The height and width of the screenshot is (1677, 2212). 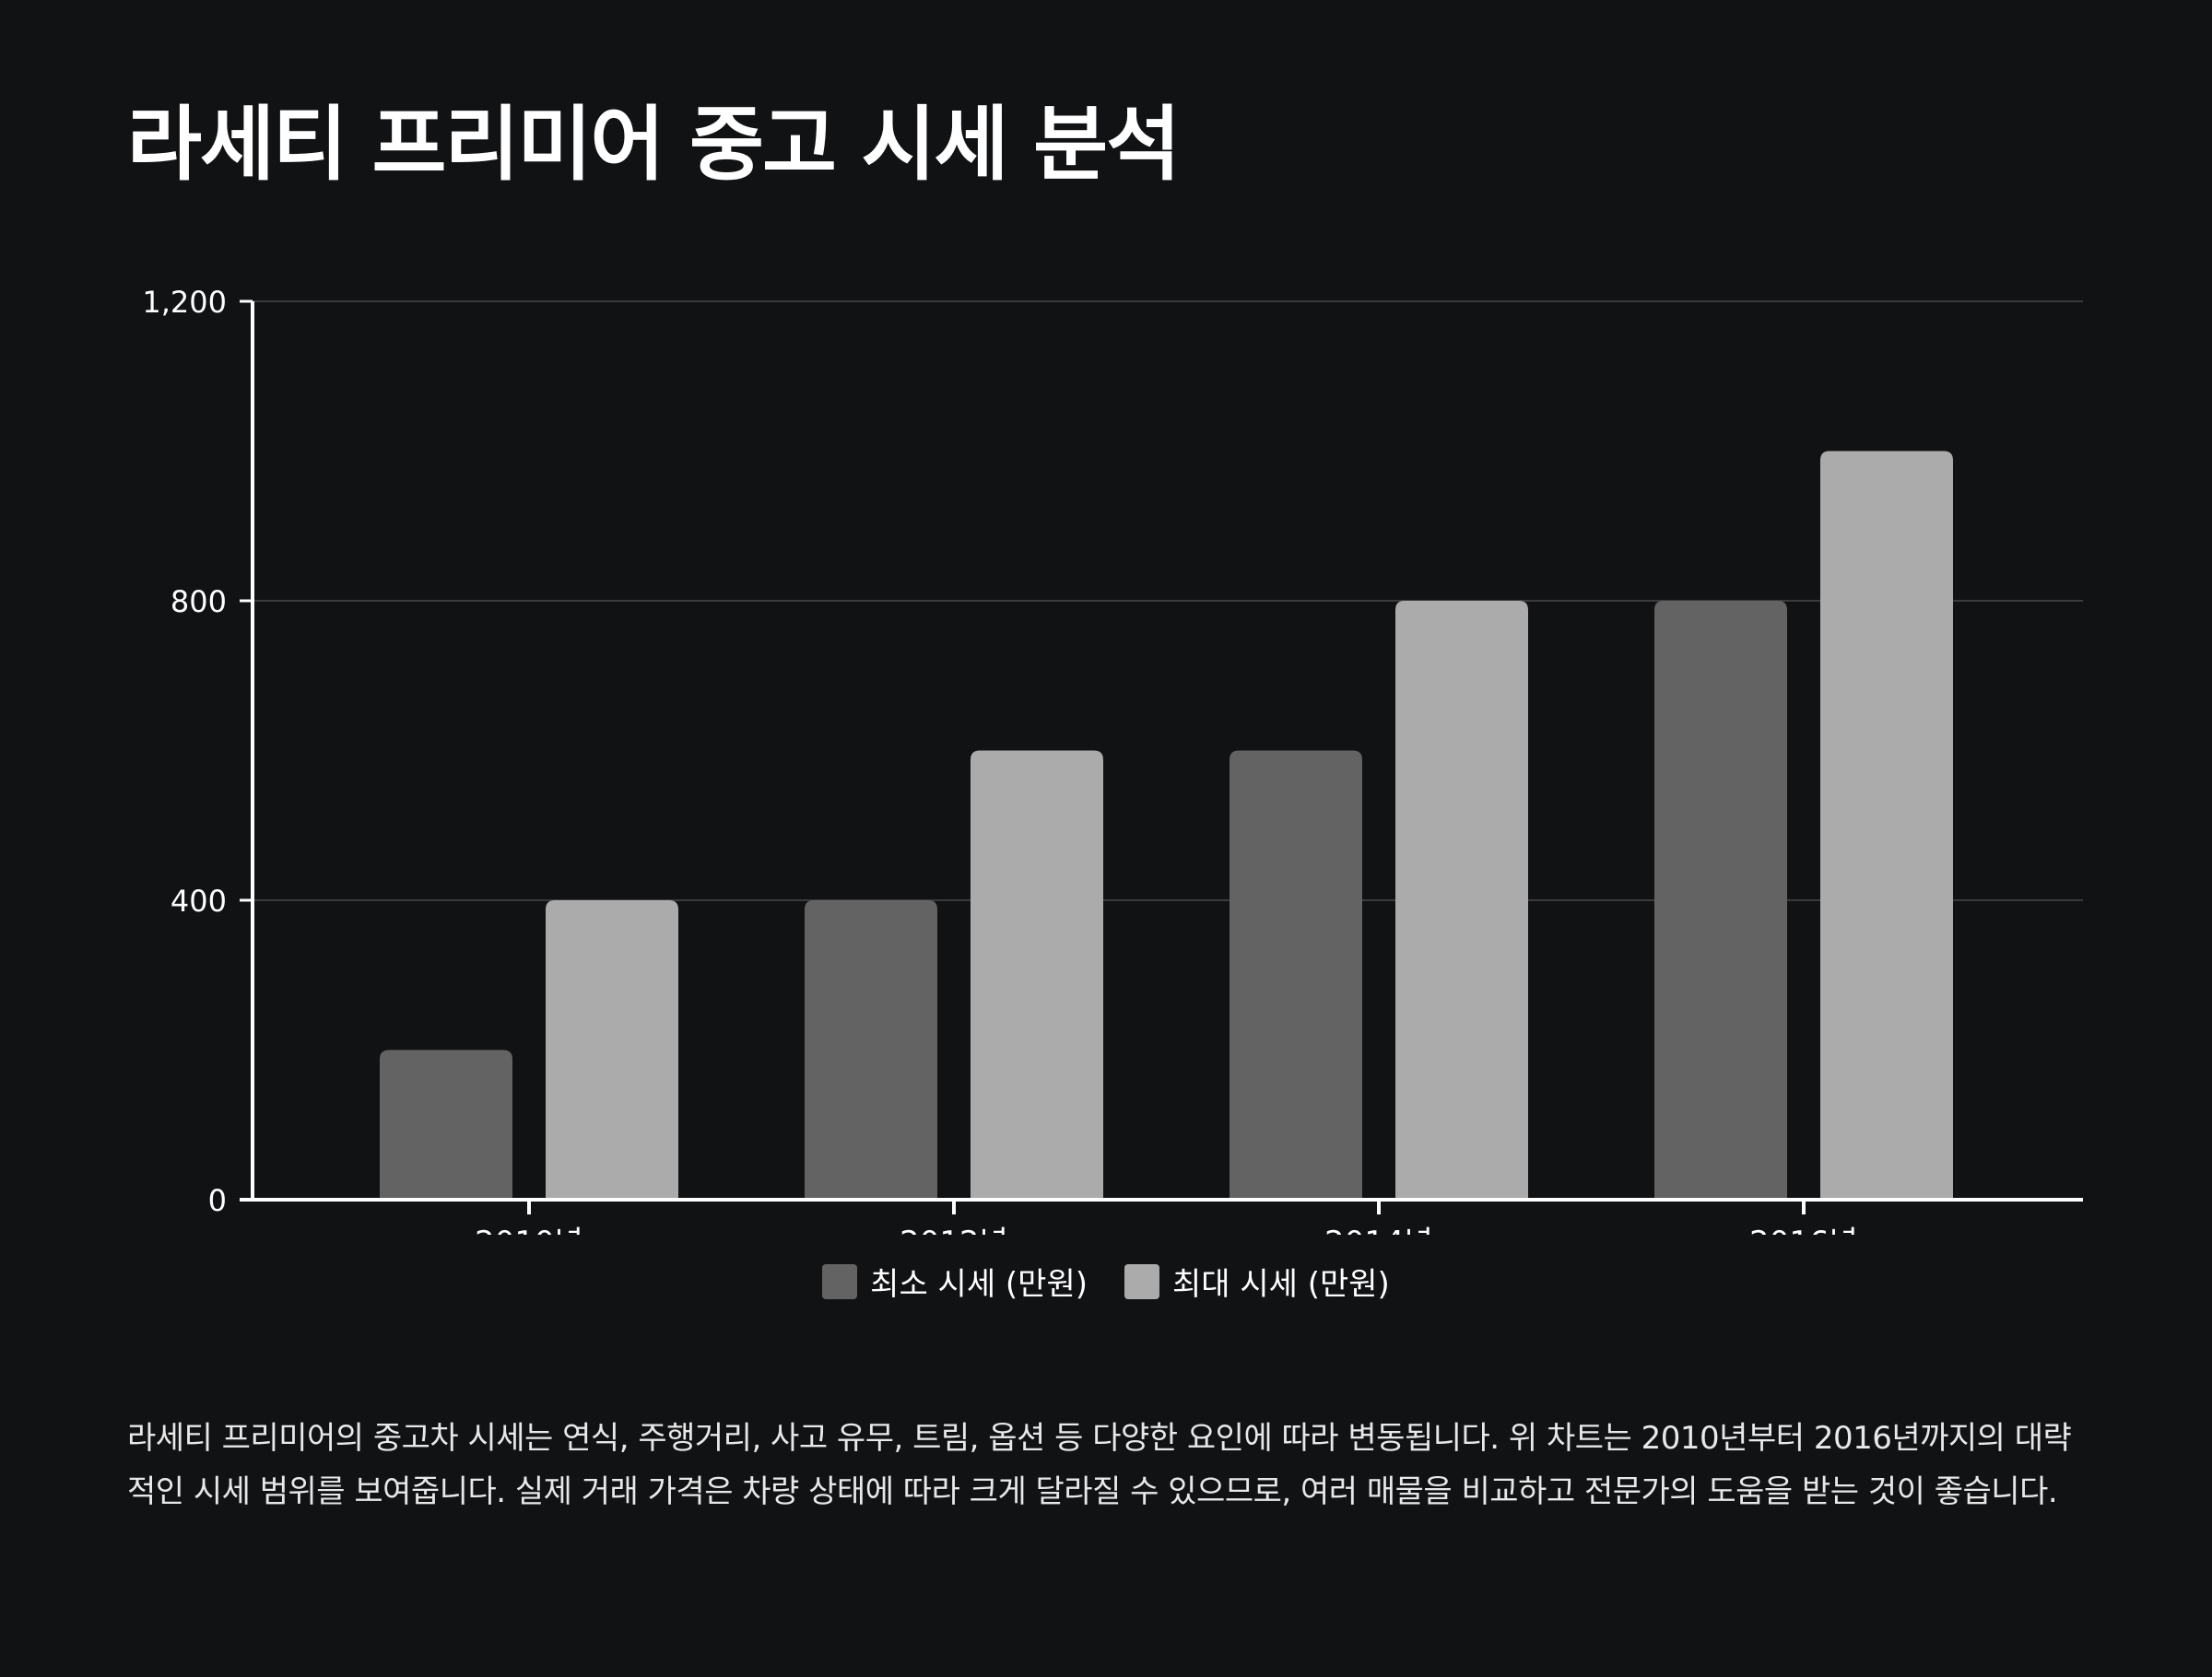 What do you see at coordinates (199, 601) in the screenshot?
I see `y-tick-label: 800` at bounding box center [199, 601].